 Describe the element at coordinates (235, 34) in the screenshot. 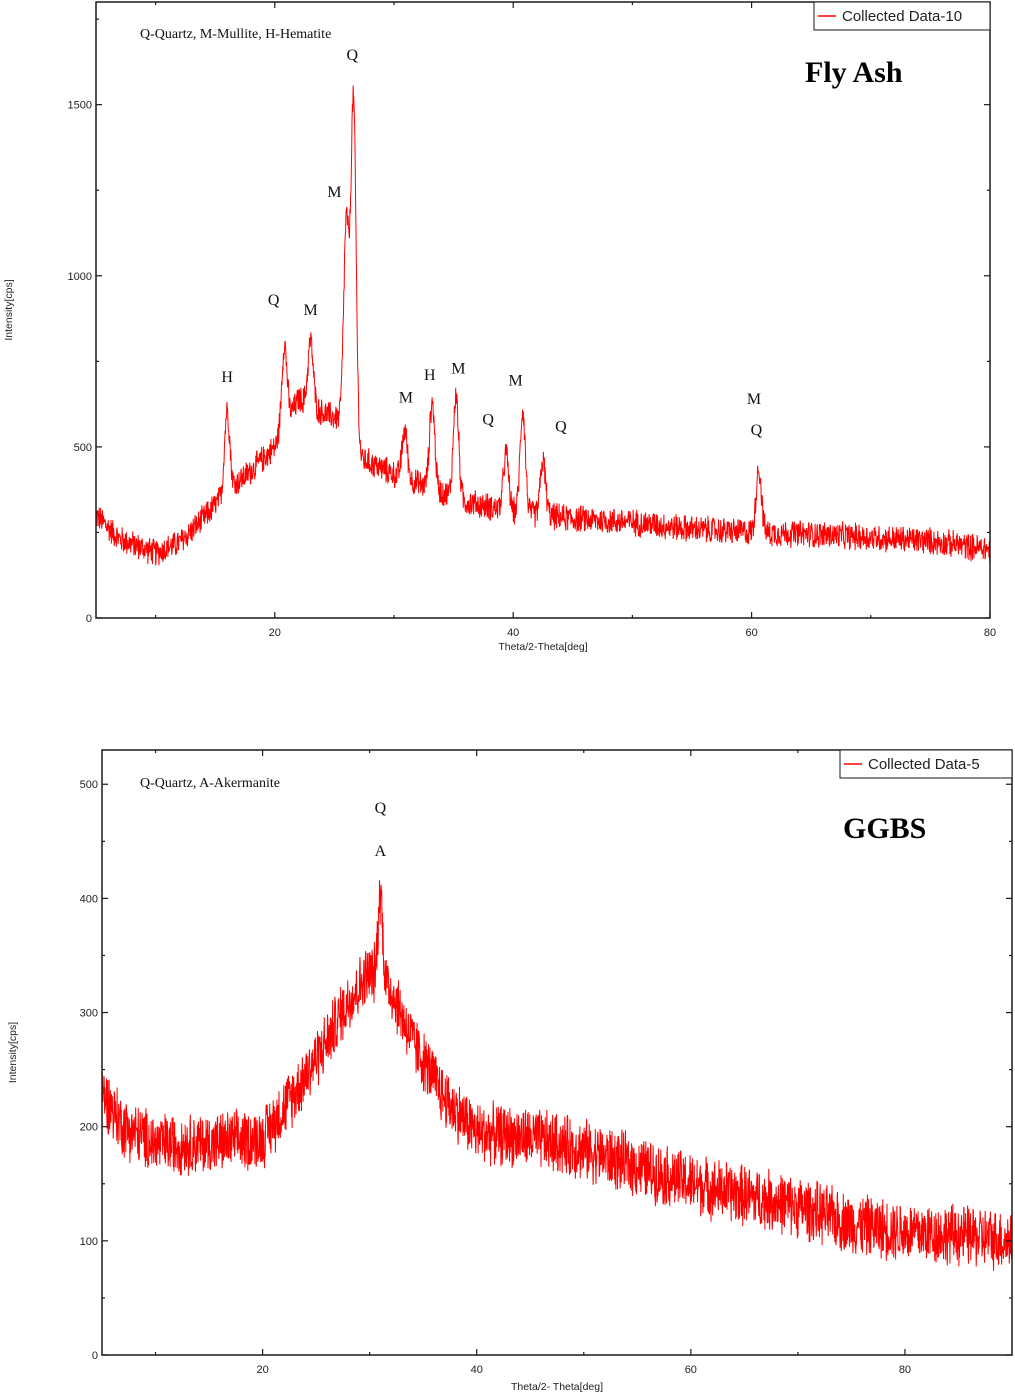

I see `phase-key: Q-Quartz, M-Mullite, H-Hematite` at that location.